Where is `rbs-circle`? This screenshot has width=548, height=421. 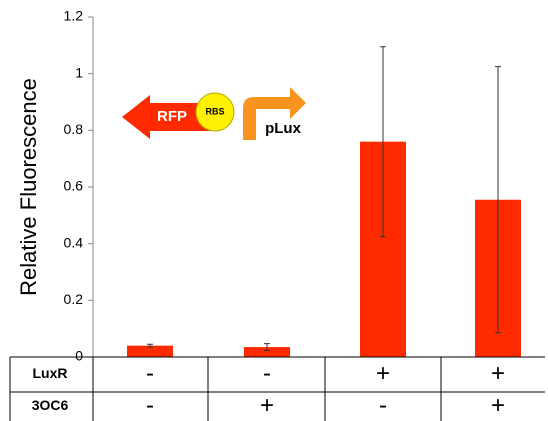 rbs-circle is located at coordinates (215, 112).